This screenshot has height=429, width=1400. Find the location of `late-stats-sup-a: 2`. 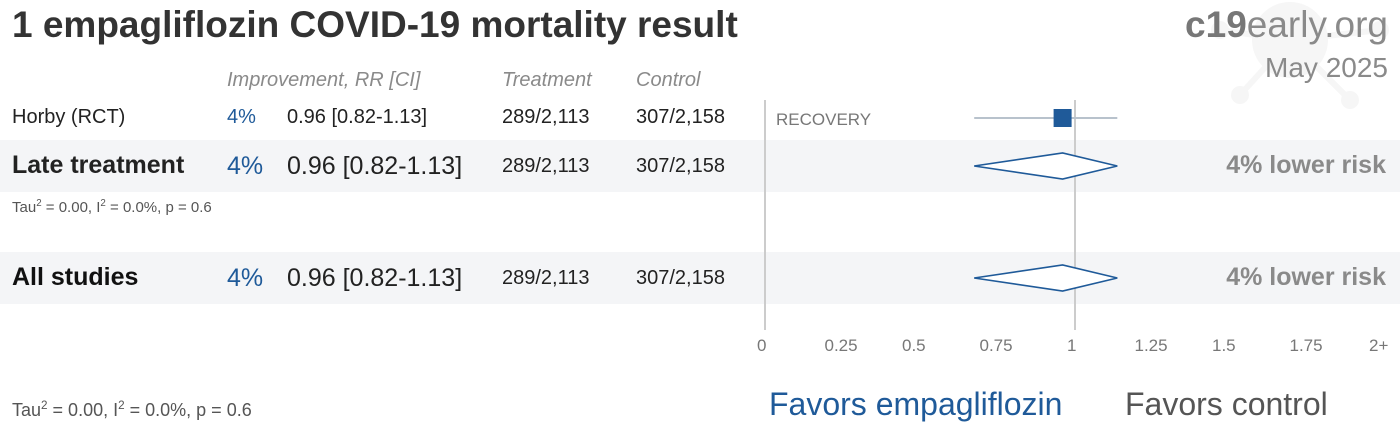

late-stats-sup-a: 2 is located at coordinates (39, 203).